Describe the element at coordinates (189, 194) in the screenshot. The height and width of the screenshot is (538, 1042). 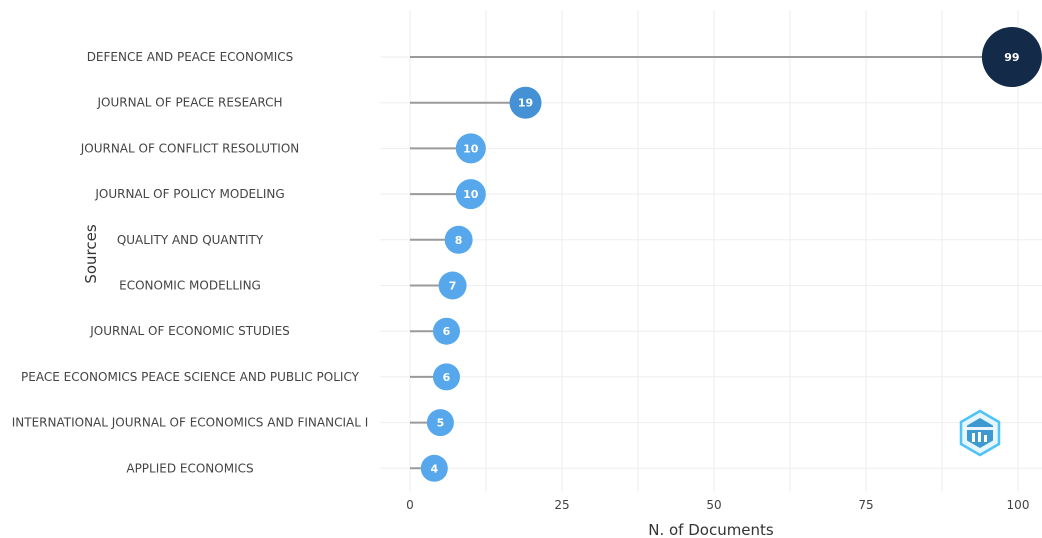
I see `category-label: JOURNAL OF POLICY MODELING` at that location.